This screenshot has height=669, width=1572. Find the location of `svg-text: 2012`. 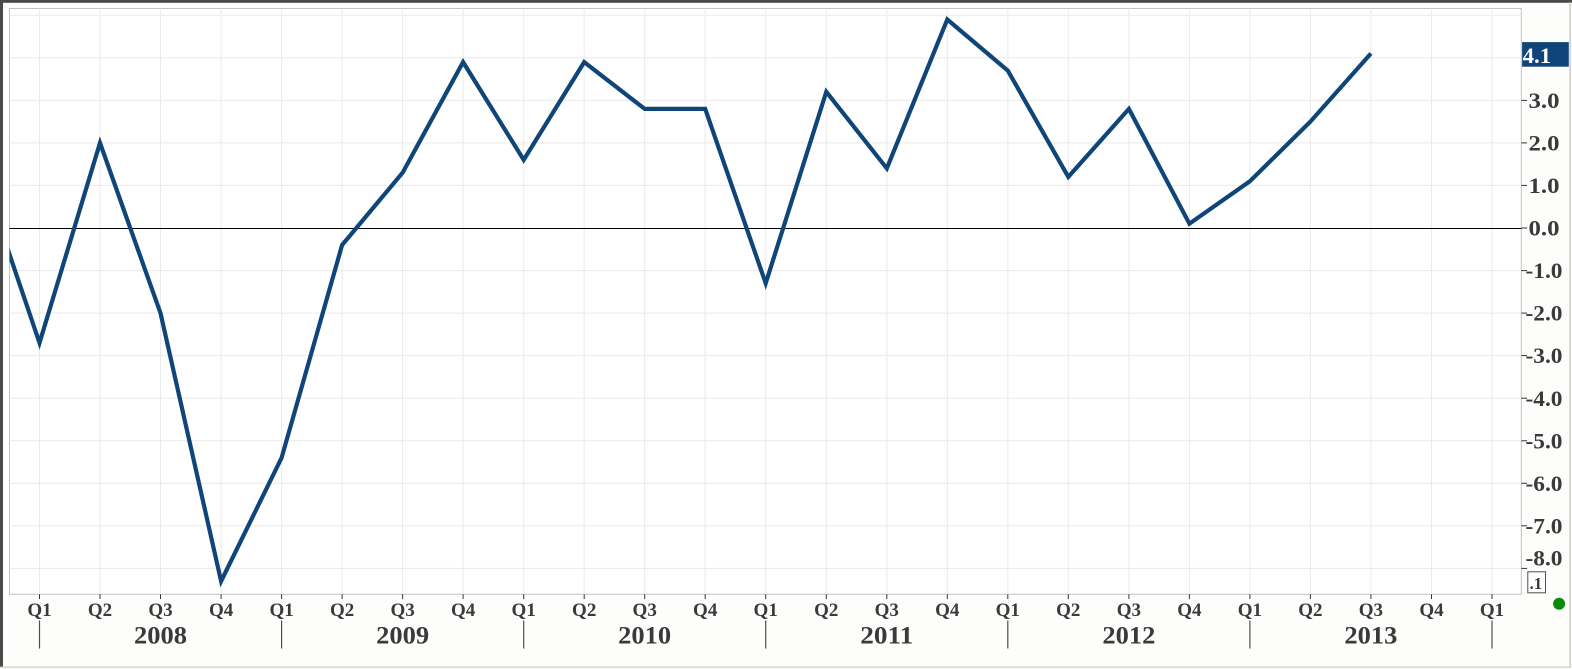

svg-text: 2012 is located at coordinates (1128, 635).